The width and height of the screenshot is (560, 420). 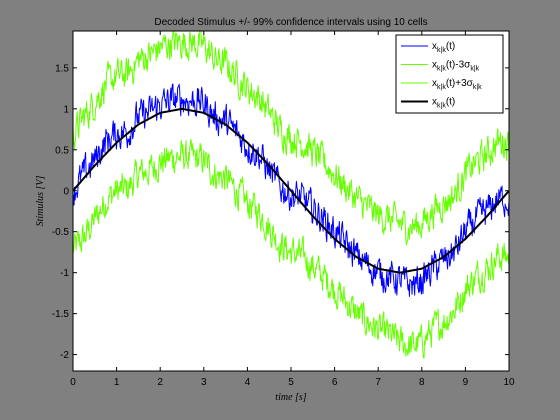 What do you see at coordinates (61, 314) in the screenshot?
I see `y-tick-label: -1.5` at bounding box center [61, 314].